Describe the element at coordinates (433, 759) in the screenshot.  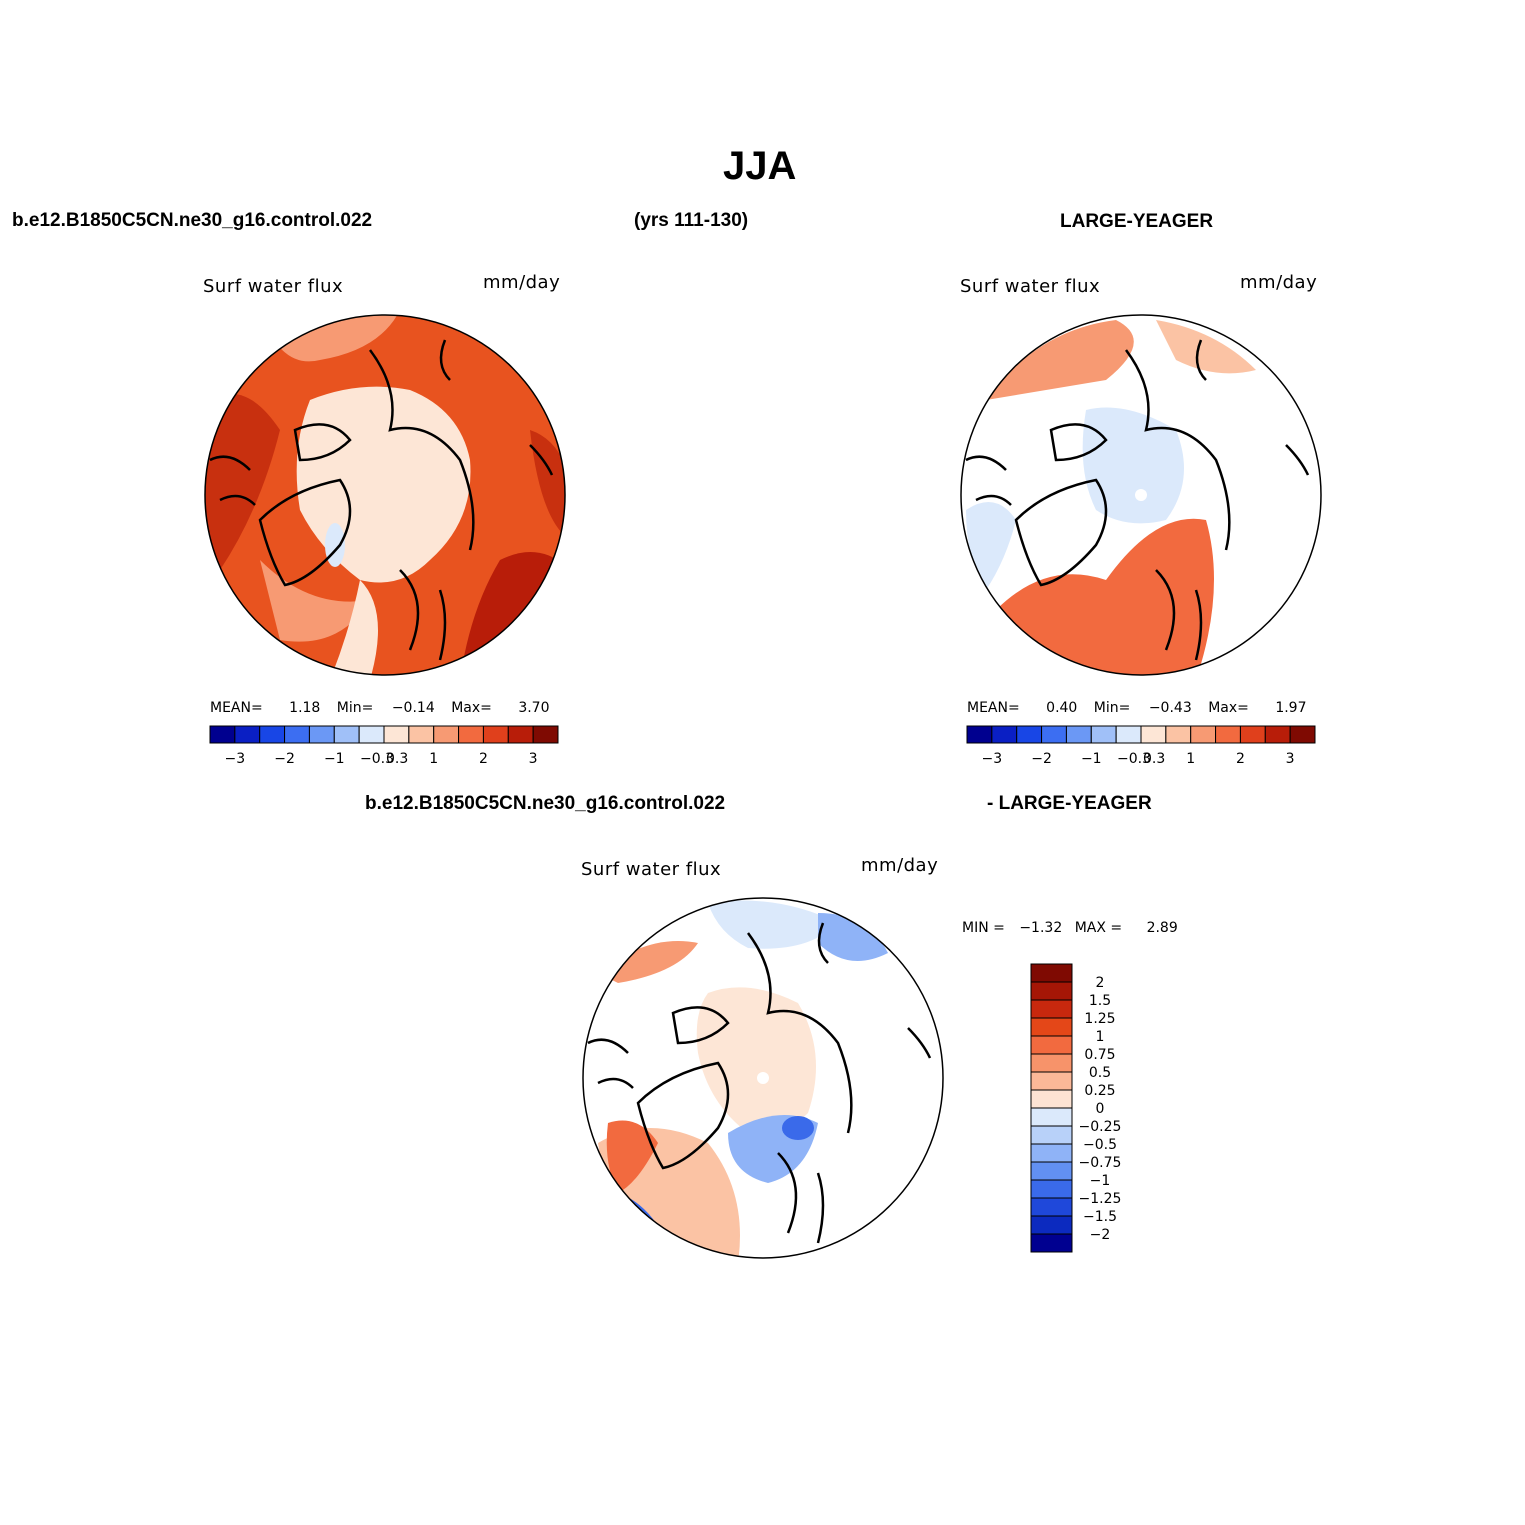
I see `panel1-colorbar-tick: 1` at that location.